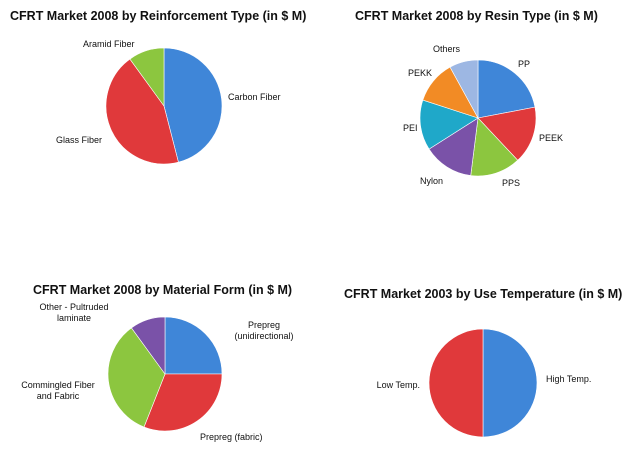 Image resolution: width=640 pixels, height=456 pixels. What do you see at coordinates (420, 73) in the screenshot?
I see `slice-label: PEKK` at bounding box center [420, 73].